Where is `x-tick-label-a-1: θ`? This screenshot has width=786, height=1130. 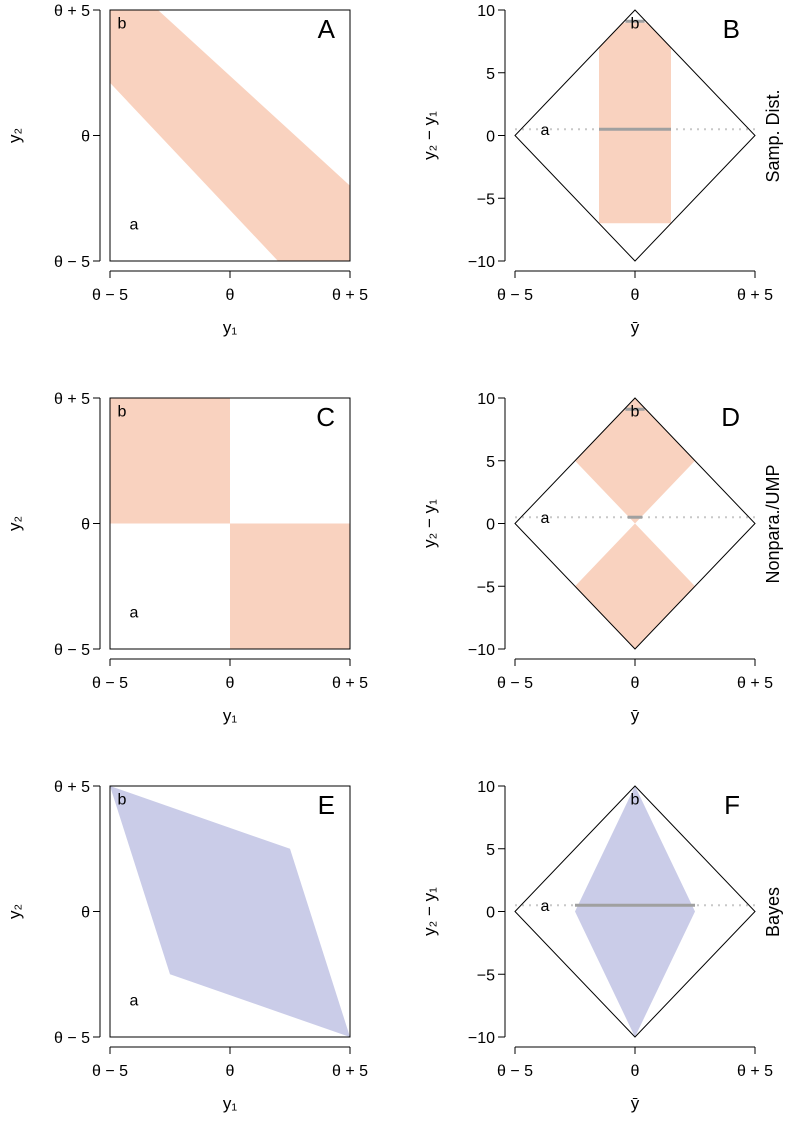
x-tick-label-a-1: θ is located at coordinates (230, 295).